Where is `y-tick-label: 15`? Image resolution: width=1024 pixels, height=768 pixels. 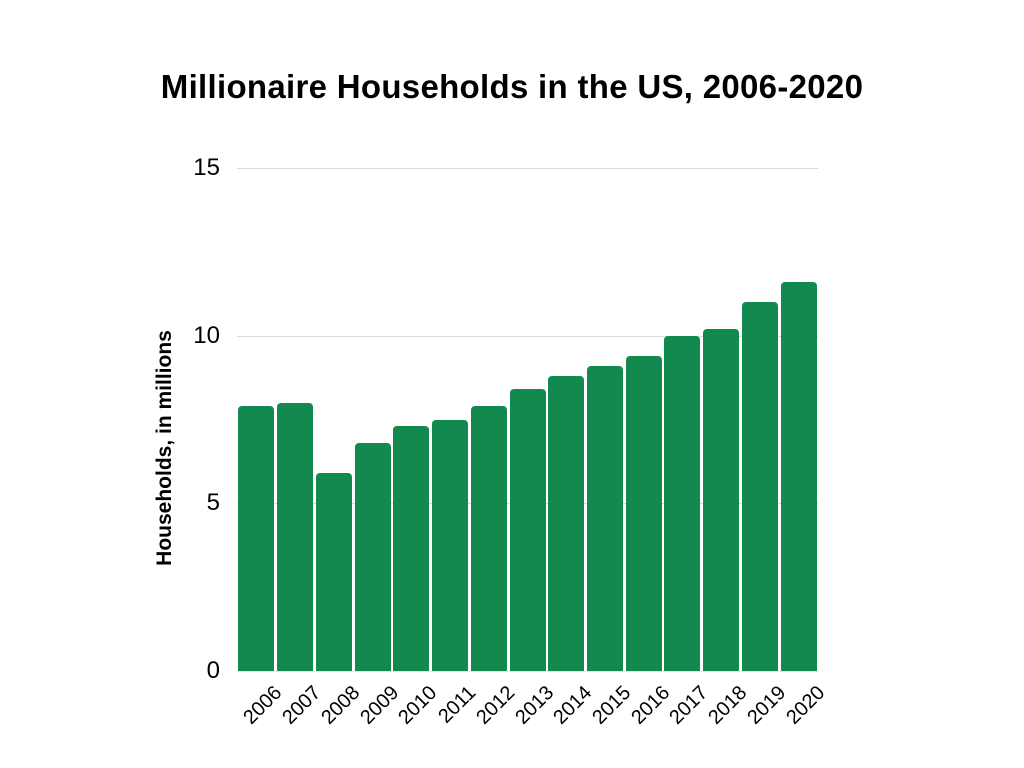
y-tick-label: 15 is located at coordinates (206, 167).